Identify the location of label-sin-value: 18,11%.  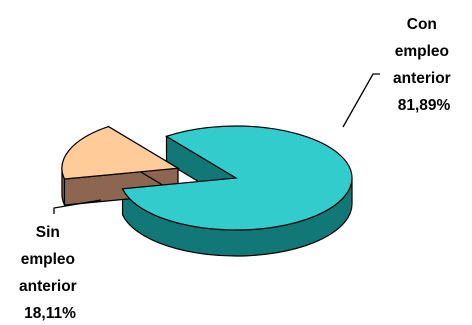
(50, 313).